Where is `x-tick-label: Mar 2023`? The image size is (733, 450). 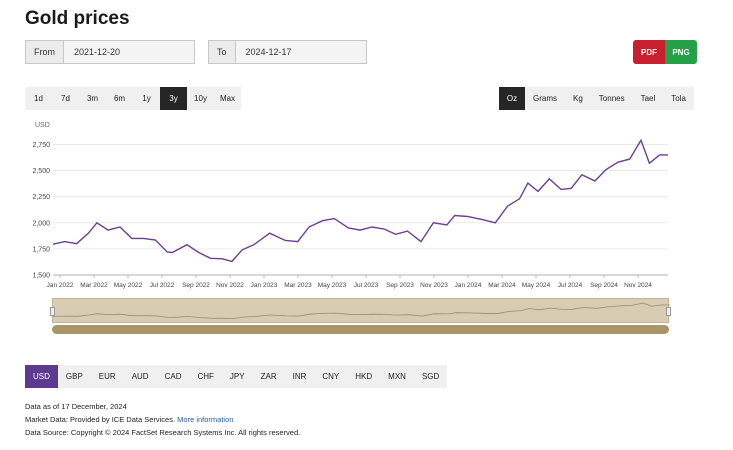 x-tick-label: Mar 2023 is located at coordinates (298, 285).